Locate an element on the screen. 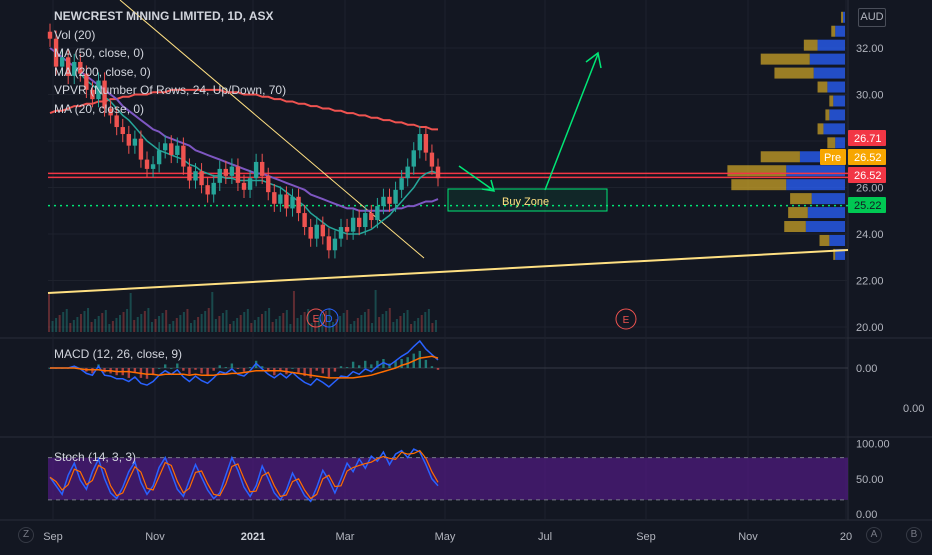  stoch-legend: Stoch (14, 3, 3) is located at coordinates (95, 457).